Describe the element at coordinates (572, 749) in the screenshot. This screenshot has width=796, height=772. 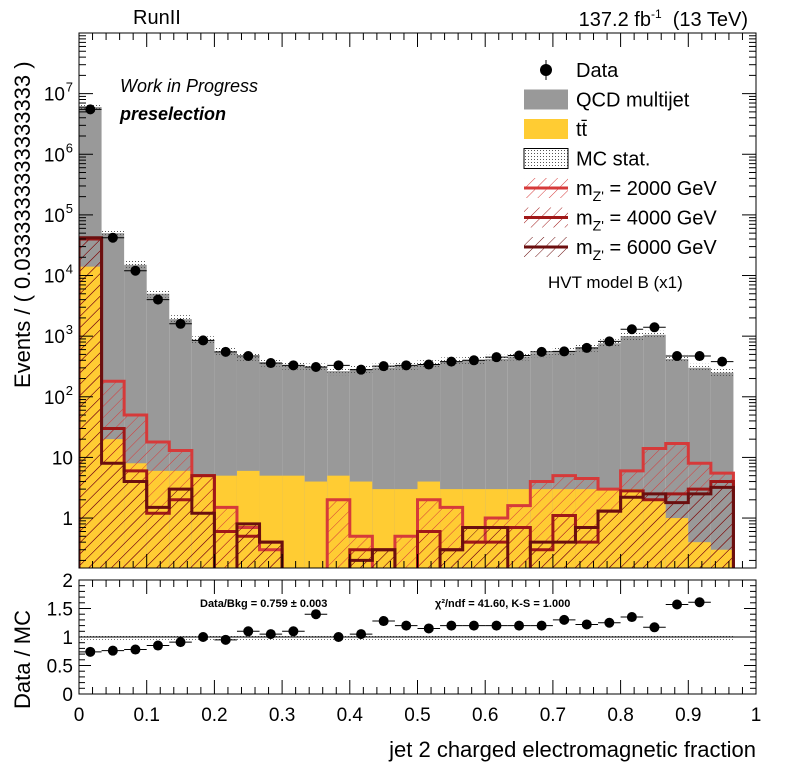
I see `x-axis-title: jet 2 charged electromagnetic fraction` at that location.